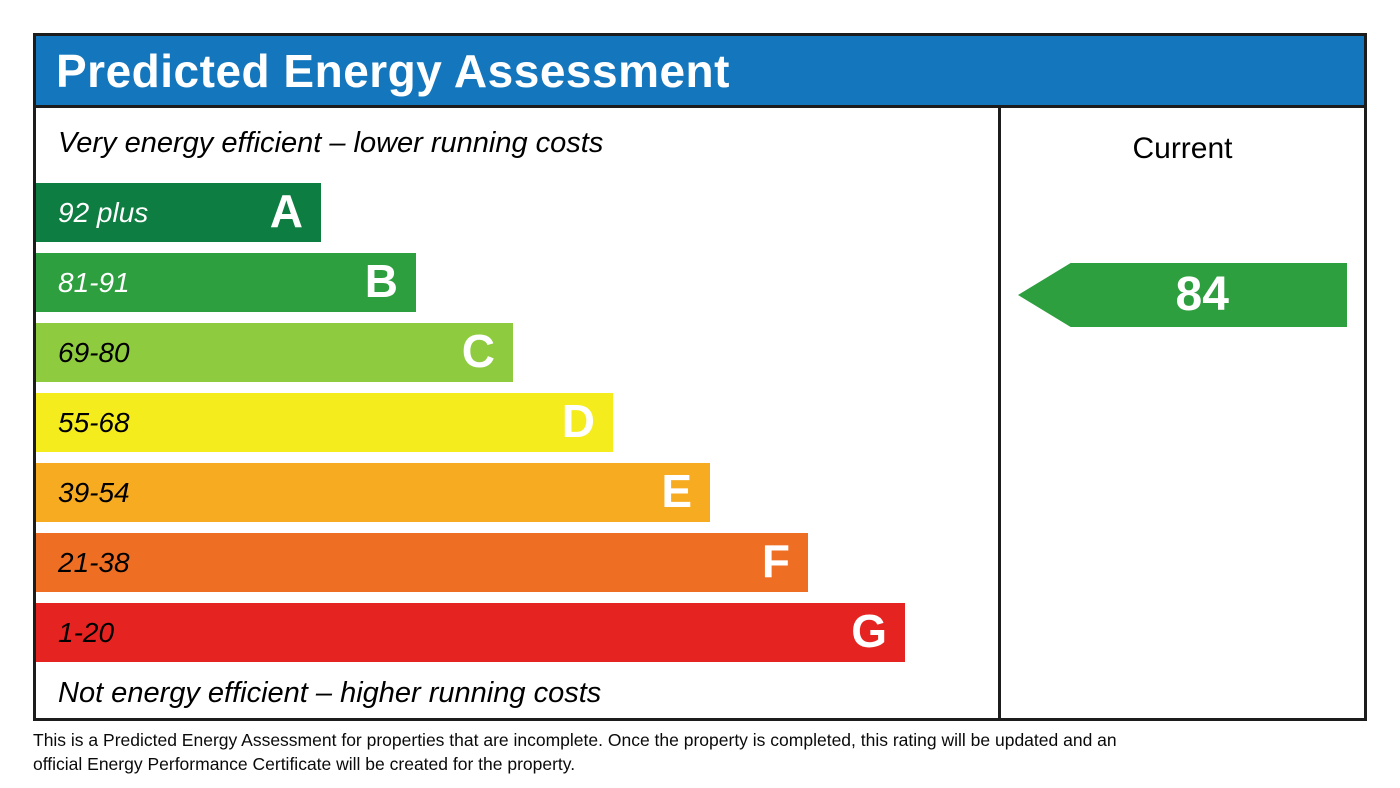  What do you see at coordinates (94, 352) in the screenshot?
I see `band-range-label: 69-80` at bounding box center [94, 352].